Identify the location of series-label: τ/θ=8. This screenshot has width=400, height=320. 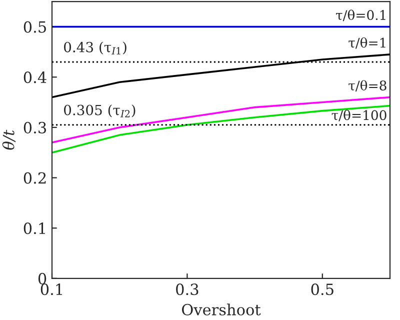
(367, 86).